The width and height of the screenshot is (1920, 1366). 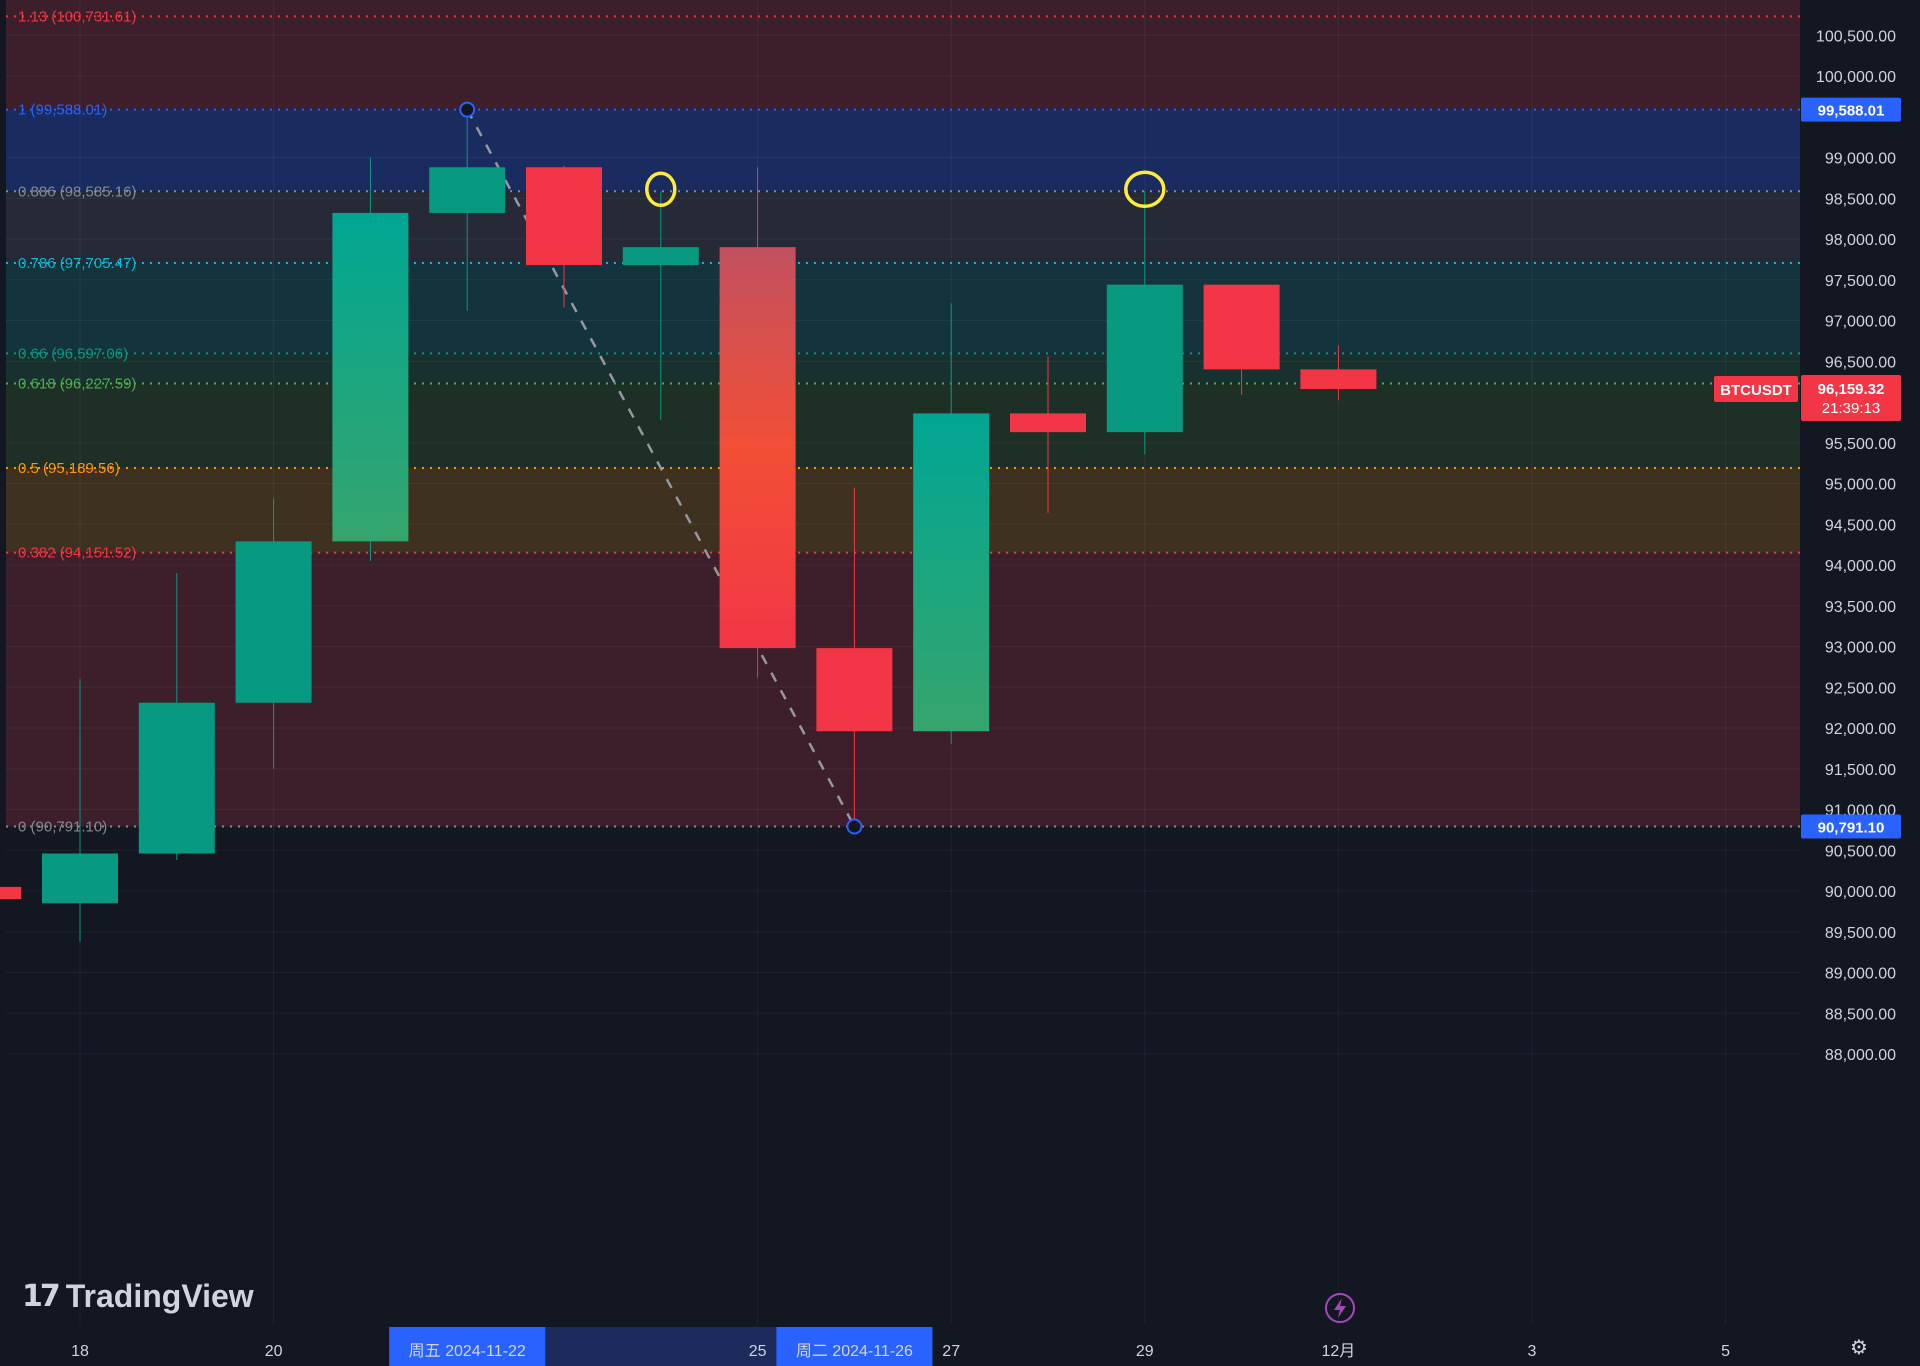 What do you see at coordinates (1860, 322) in the screenshot?
I see `price-tick-label: 97,000.00` at bounding box center [1860, 322].